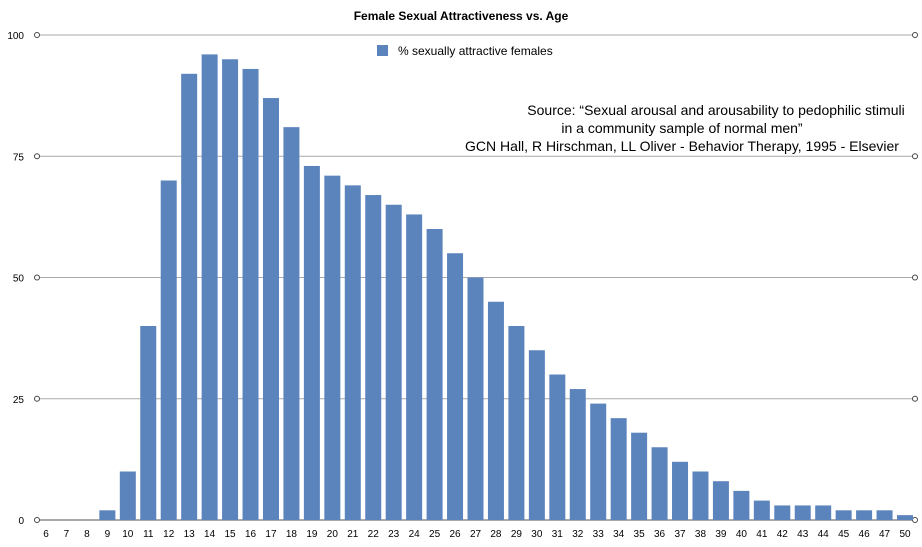 The image size is (922, 547). Describe the element at coordinates (455, 534) in the screenshot. I see `x-tick-label: 26` at that location.